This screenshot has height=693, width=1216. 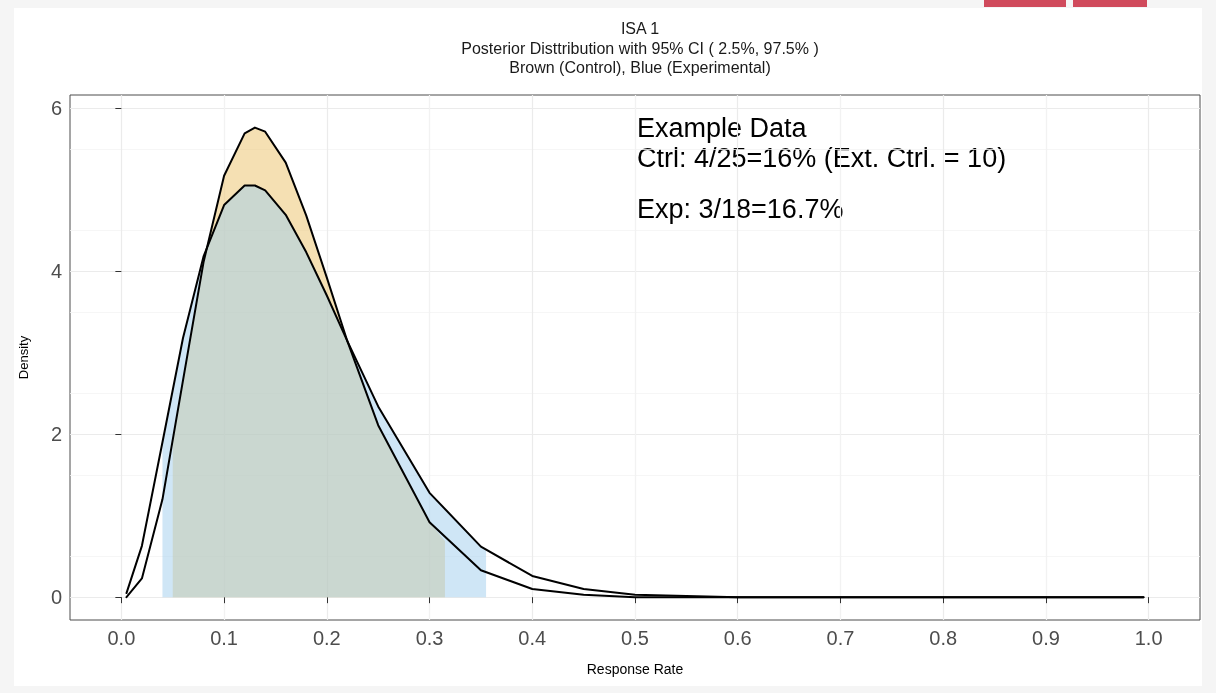 What do you see at coordinates (532, 638) in the screenshot?
I see `x-tick-label: 0.4` at bounding box center [532, 638].